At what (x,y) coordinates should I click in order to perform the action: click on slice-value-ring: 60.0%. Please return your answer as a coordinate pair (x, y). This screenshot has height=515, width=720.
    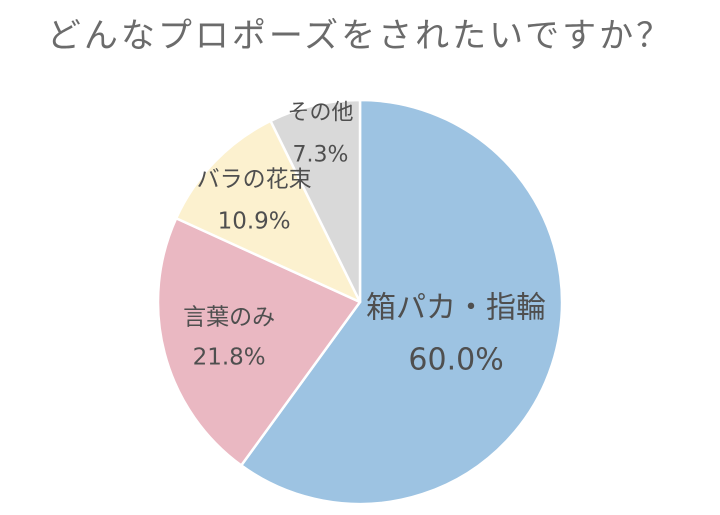
    Looking at the image, I should click on (455, 360).